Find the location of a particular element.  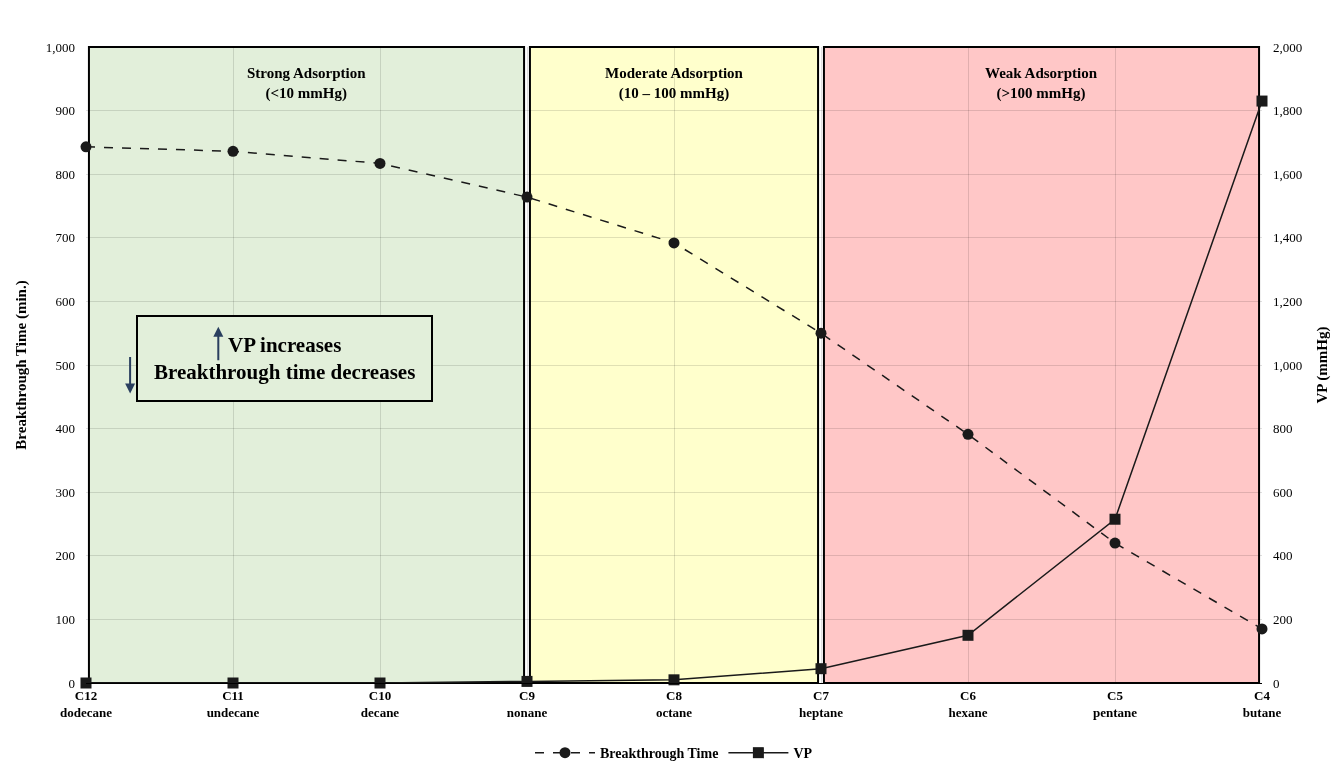

band-label: Moderate Adsorption (10 – 100 mmHg) is located at coordinates (674, 83).